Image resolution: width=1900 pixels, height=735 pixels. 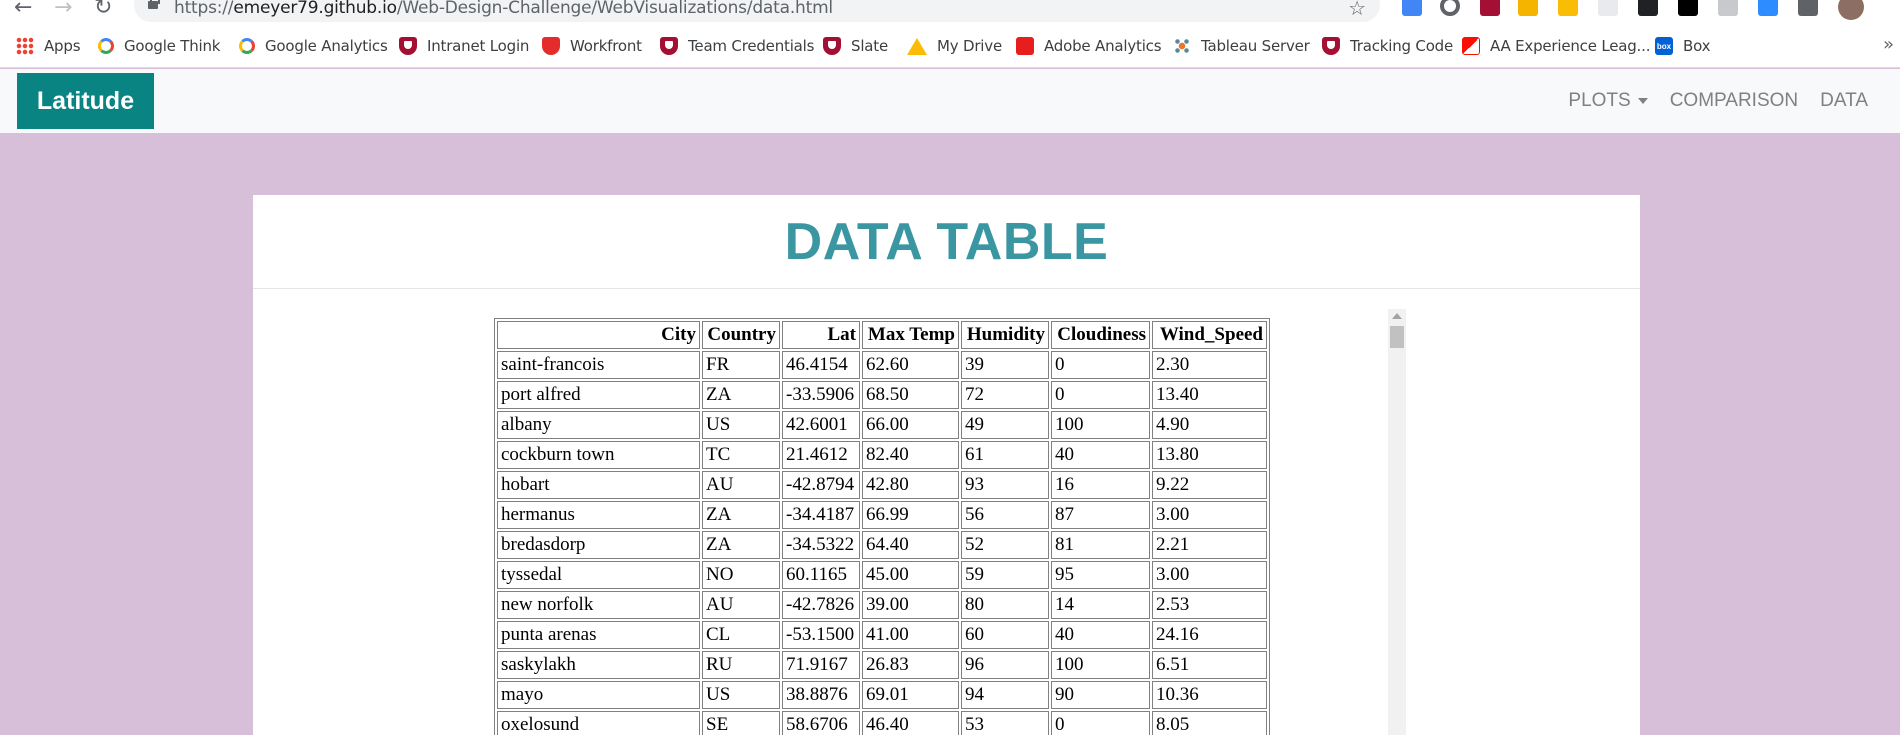 I want to click on cell-city: port alfred, so click(x=598, y=395).